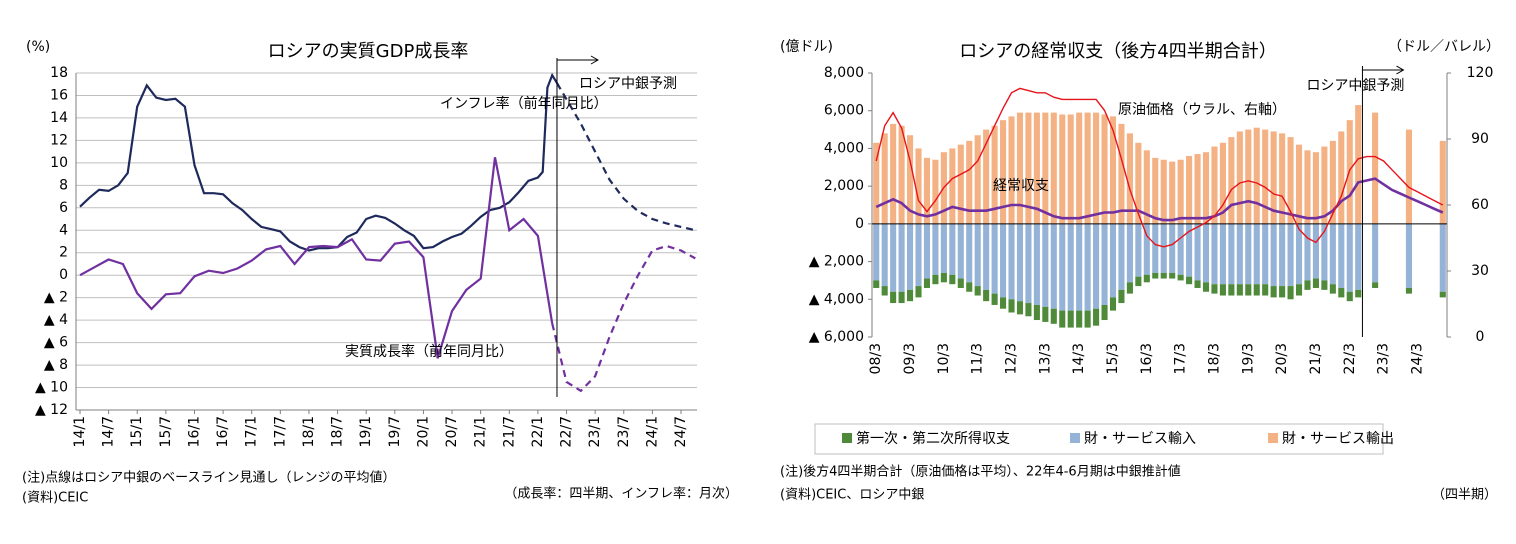 This screenshot has height=544, width=1516. Describe the element at coordinates (63, 185) in the screenshot. I see `y-tick-label: 8` at that location.